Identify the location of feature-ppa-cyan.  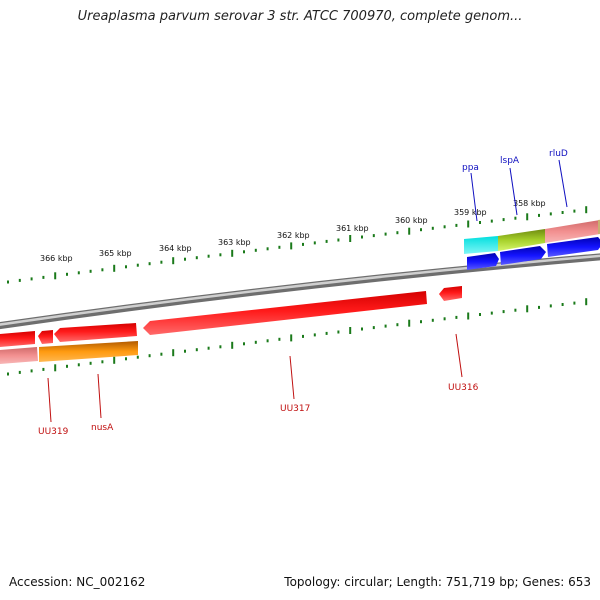
(481, 245).